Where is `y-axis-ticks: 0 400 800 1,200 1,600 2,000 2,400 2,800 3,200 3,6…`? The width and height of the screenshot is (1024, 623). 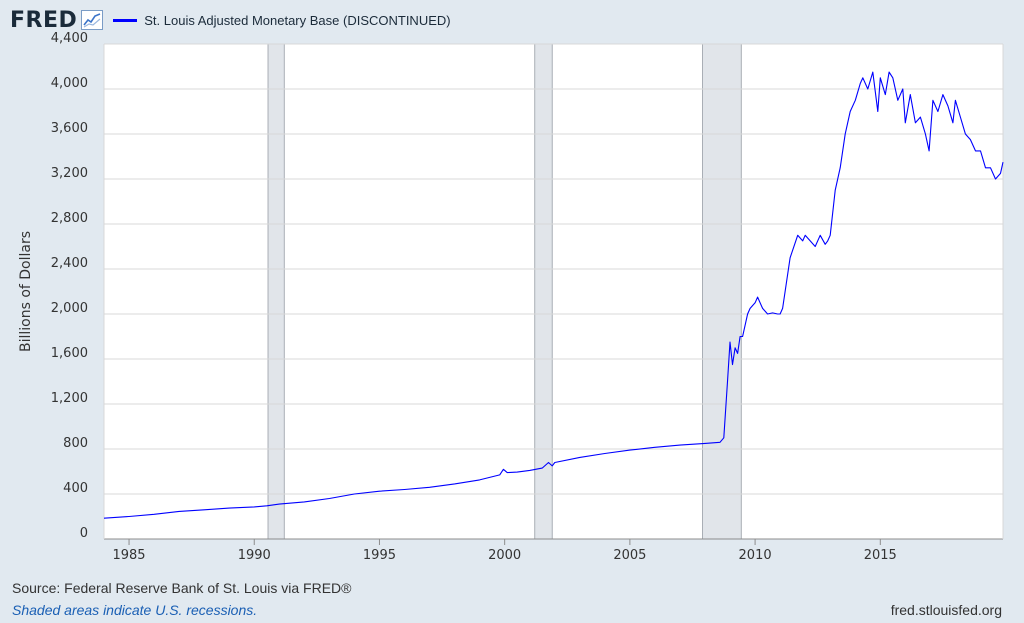
y-axis-ticks: 0 400 800 1,200 1,600 2,000 2,400 2,800 3,200 3,6… is located at coordinates (69, 286).